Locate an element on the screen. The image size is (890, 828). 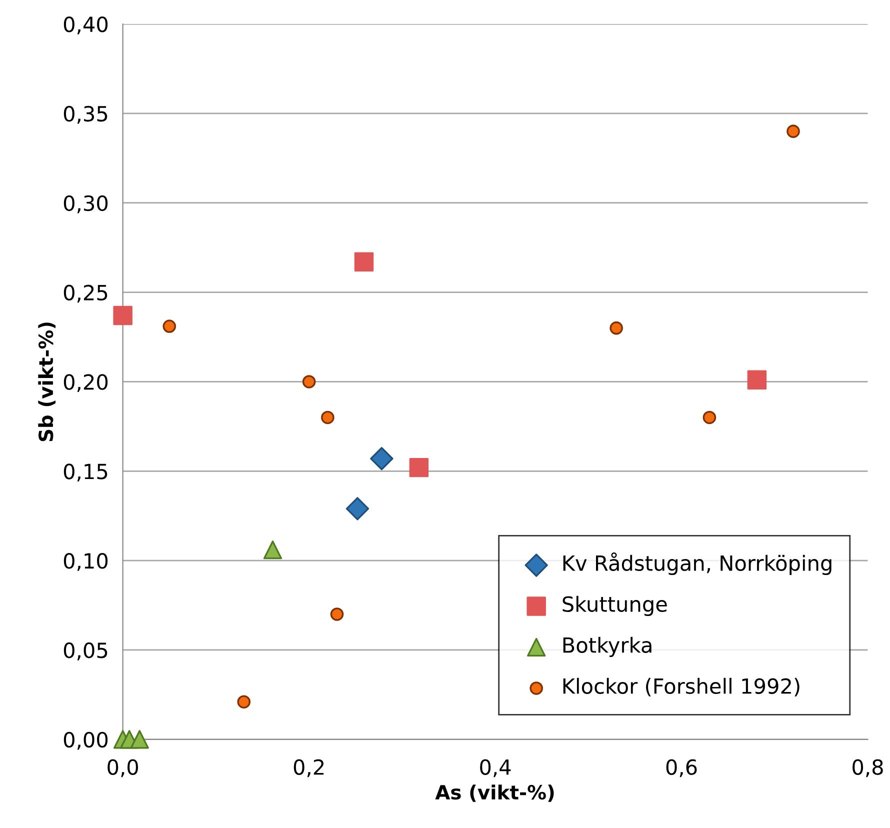
legend-label: Kv Rådstugan, Norrköping is located at coordinates (697, 564).